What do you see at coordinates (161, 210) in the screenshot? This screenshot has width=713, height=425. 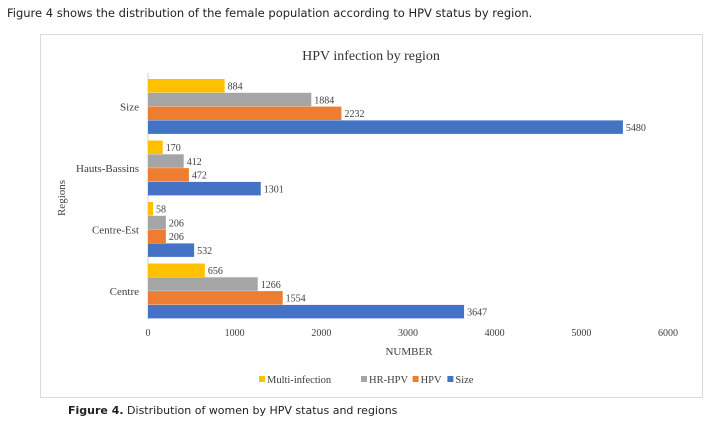 I see `data-label: 58` at bounding box center [161, 210].